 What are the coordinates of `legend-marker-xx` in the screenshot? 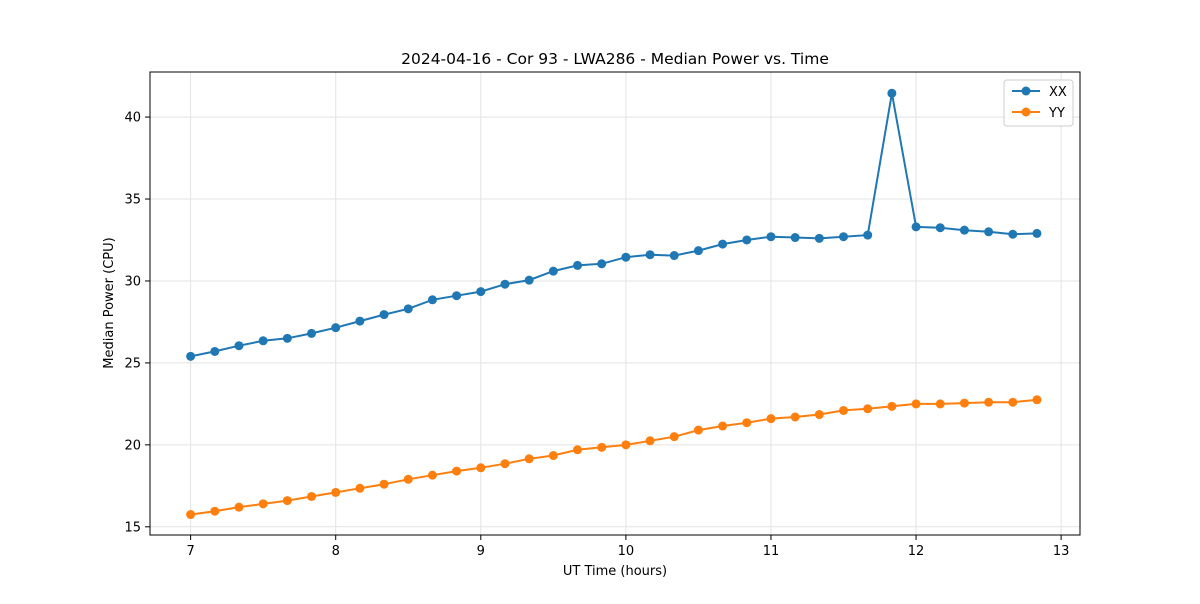 It's located at (1026, 91).